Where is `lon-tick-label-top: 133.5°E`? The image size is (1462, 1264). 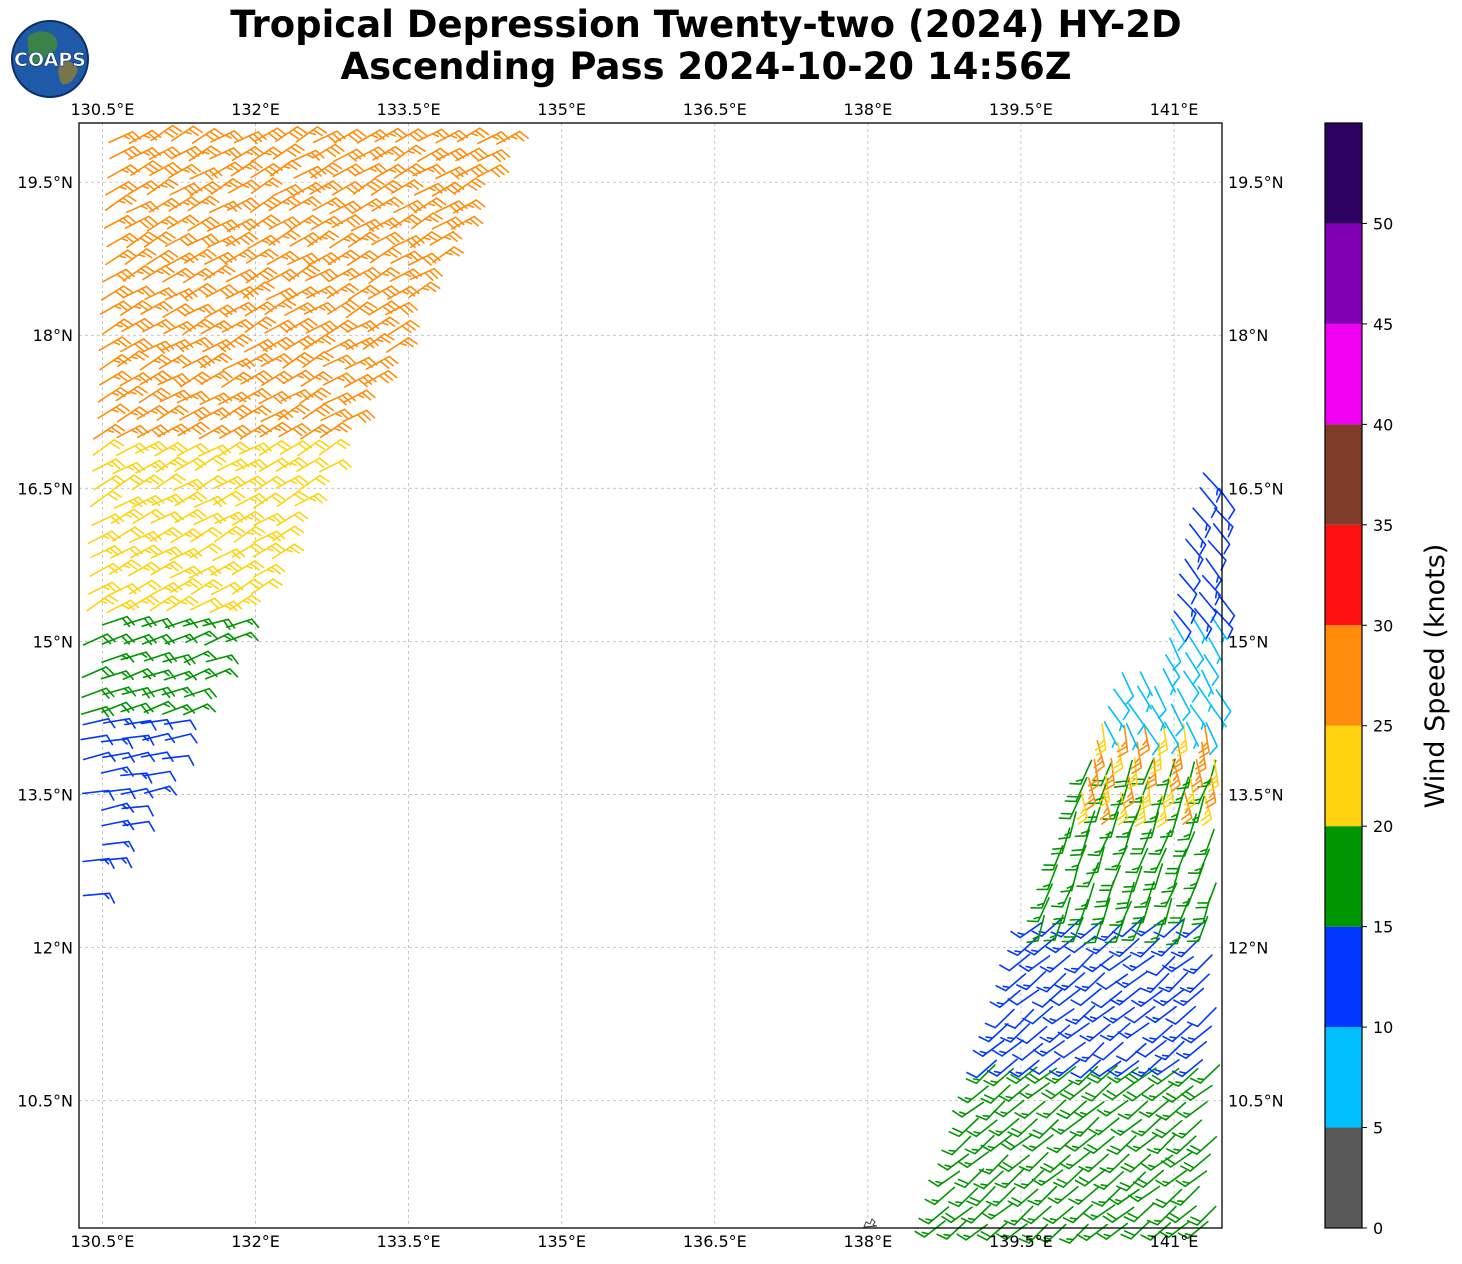
lon-tick-label-top: 133.5°E is located at coordinates (409, 109).